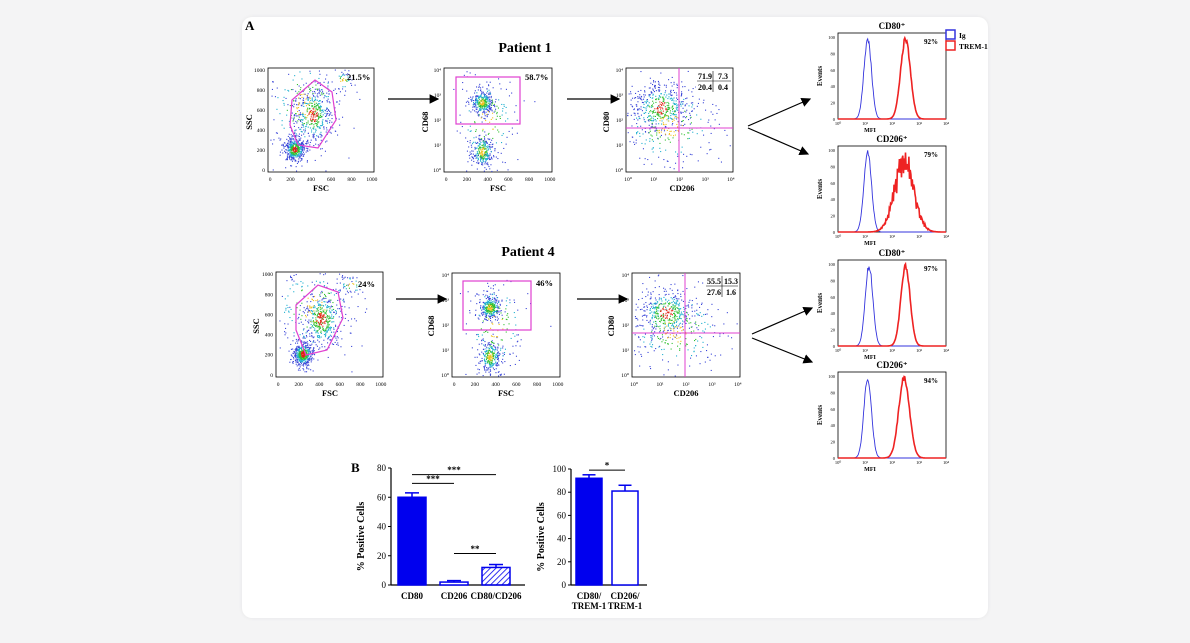 Image resolution: width=1190 pixels, height=643 pixels. Describe the element at coordinates (454, 596) in the screenshot. I see `bar-category-label: CD206` at that location.